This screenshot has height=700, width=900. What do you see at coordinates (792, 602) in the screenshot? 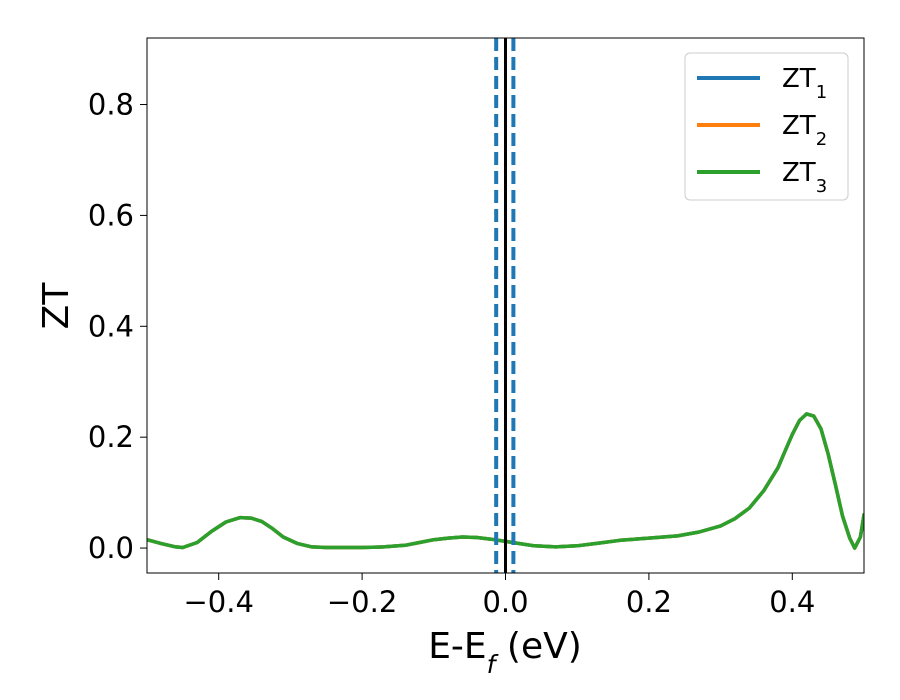
I see `x-tick-label: 0.4` at bounding box center [792, 602].